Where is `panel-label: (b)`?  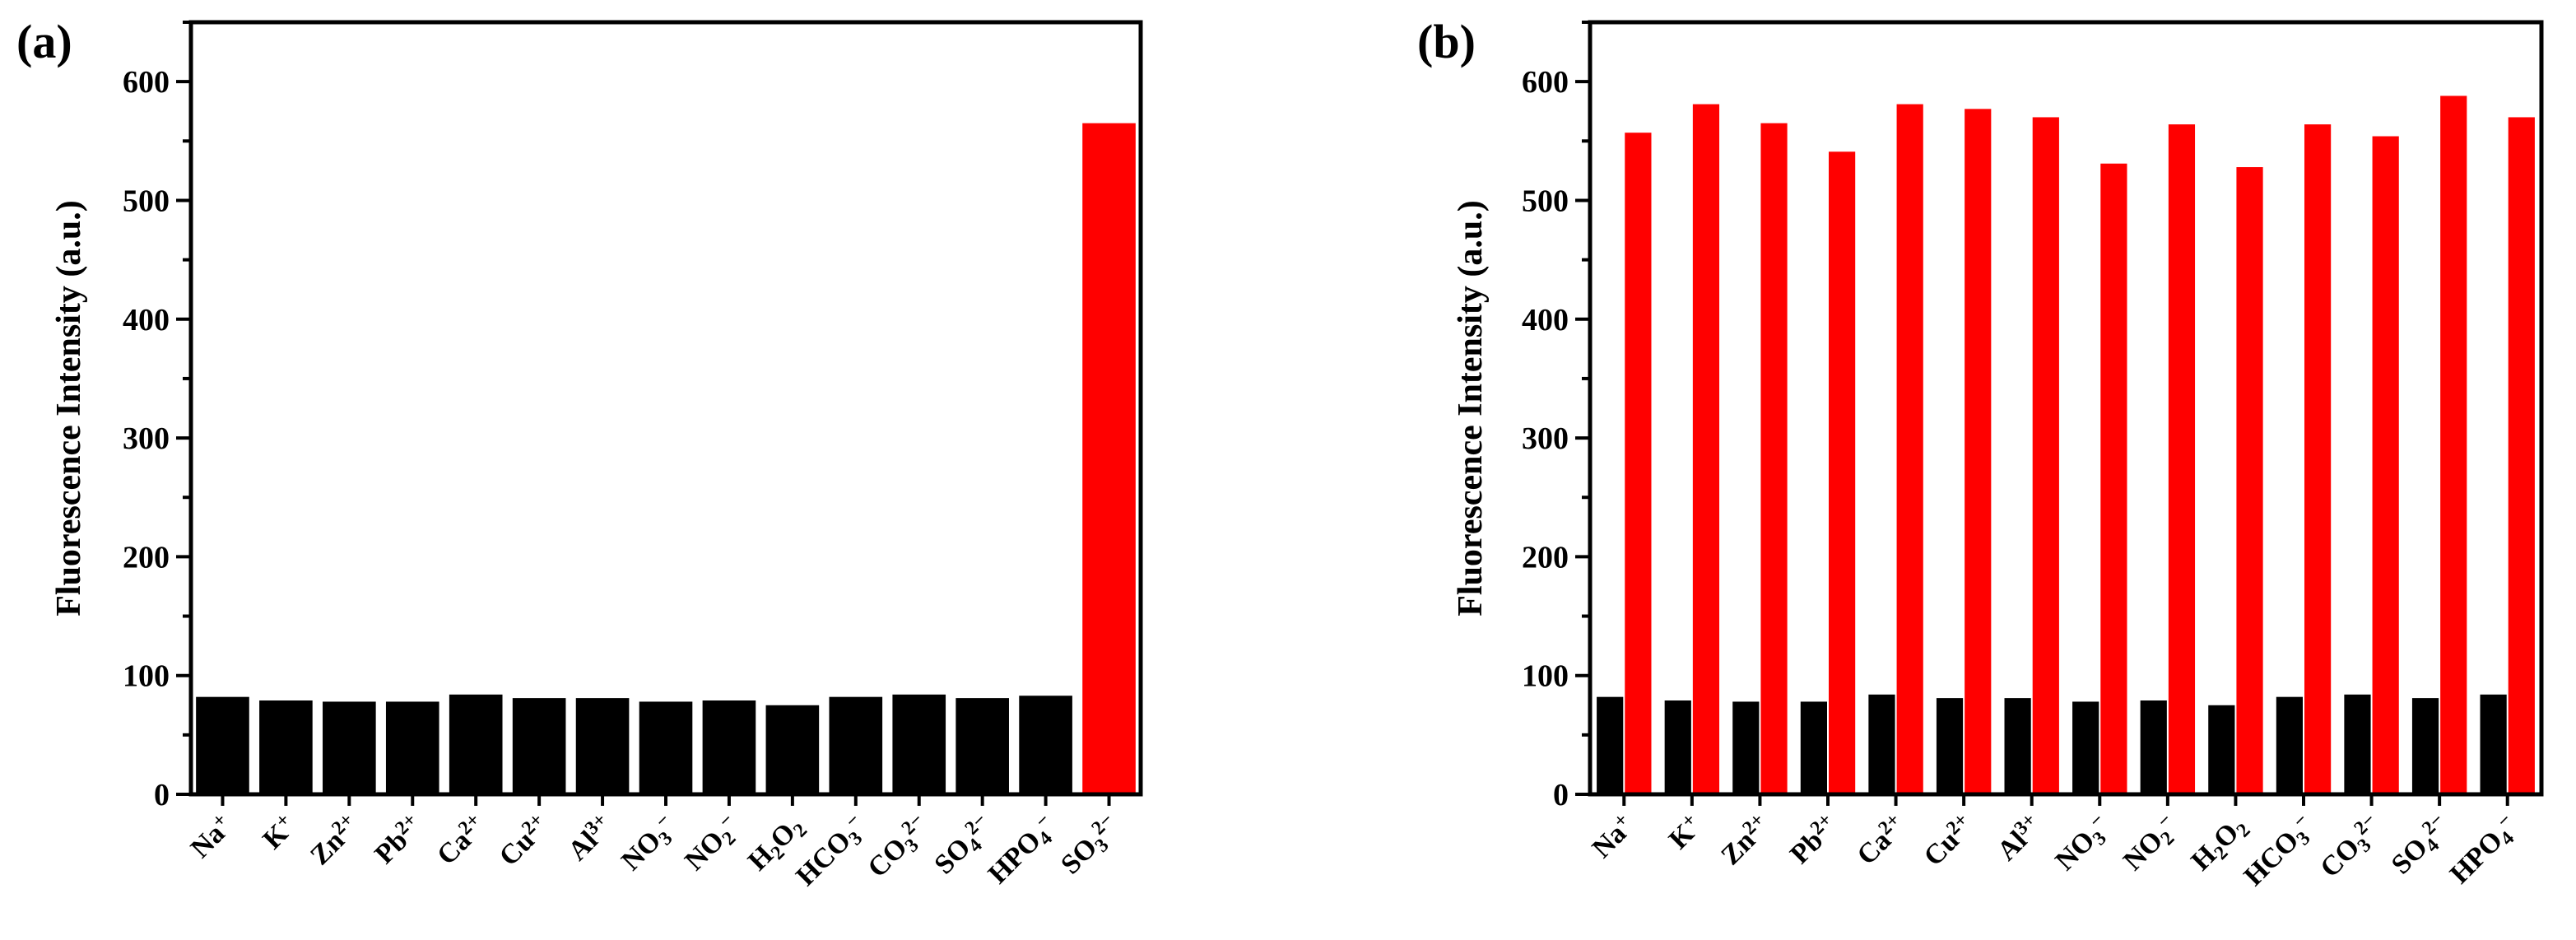 panel-label: (b) is located at coordinates (1446, 41).